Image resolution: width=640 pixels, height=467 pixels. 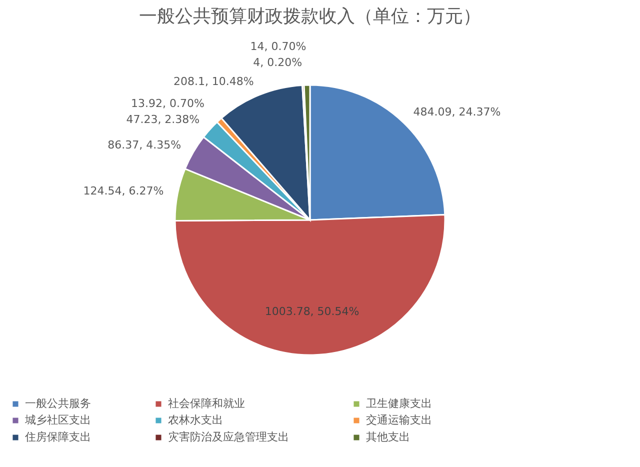 I want to click on data-label: 4, 0.20%, so click(x=277, y=63).